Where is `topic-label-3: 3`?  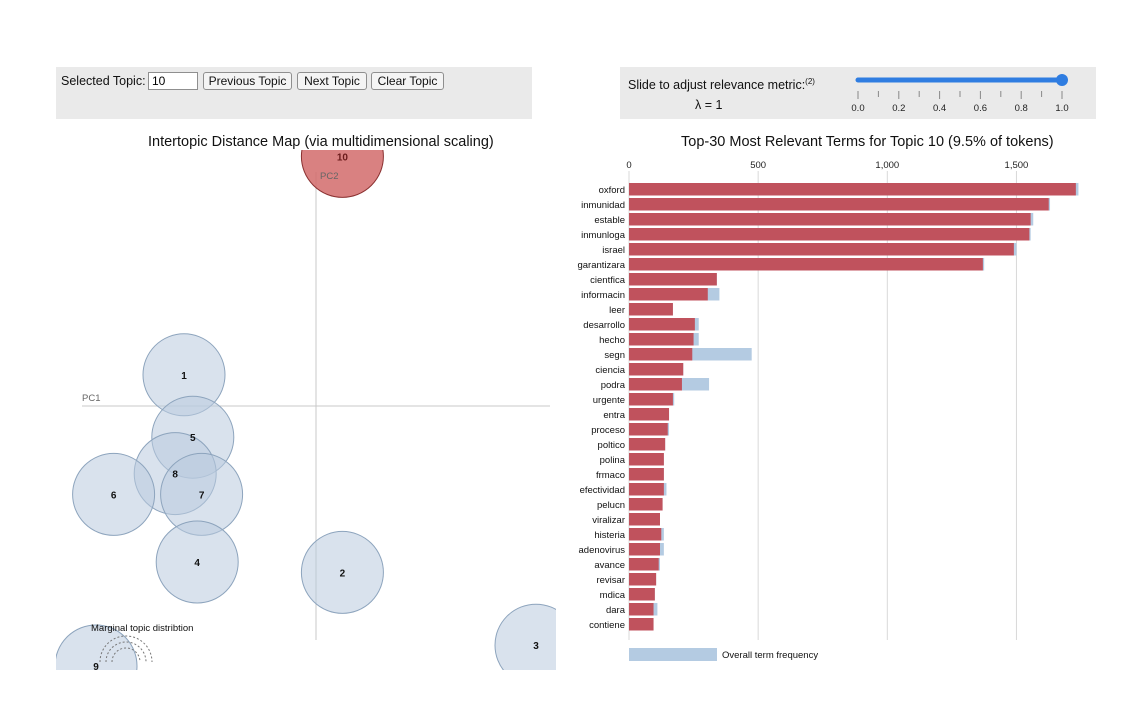 topic-label-3: 3 is located at coordinates (536, 646).